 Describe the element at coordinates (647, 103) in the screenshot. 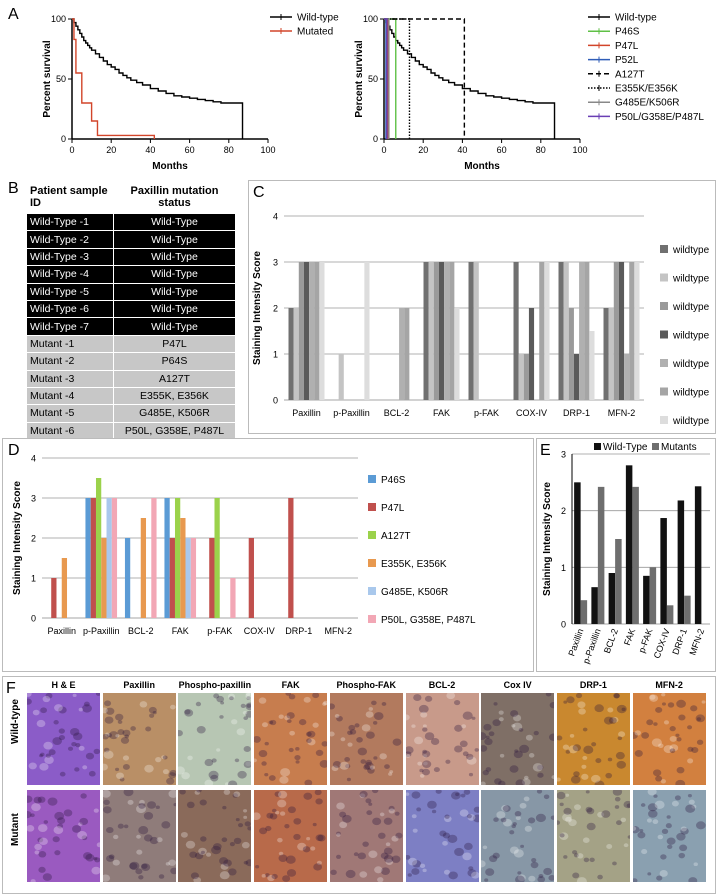

I see `legend-label: G485E/K506R` at that location.